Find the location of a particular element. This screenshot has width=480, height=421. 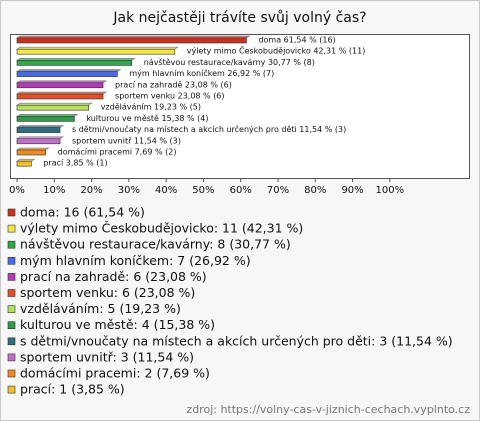

x-tick-label: 100% is located at coordinates (390, 190).